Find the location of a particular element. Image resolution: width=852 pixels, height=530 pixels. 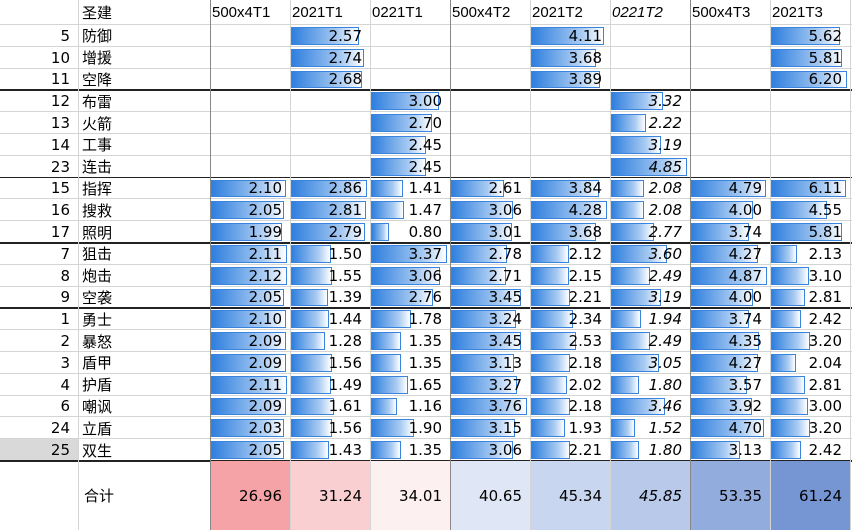

value: 2.79 is located at coordinates (345, 232).